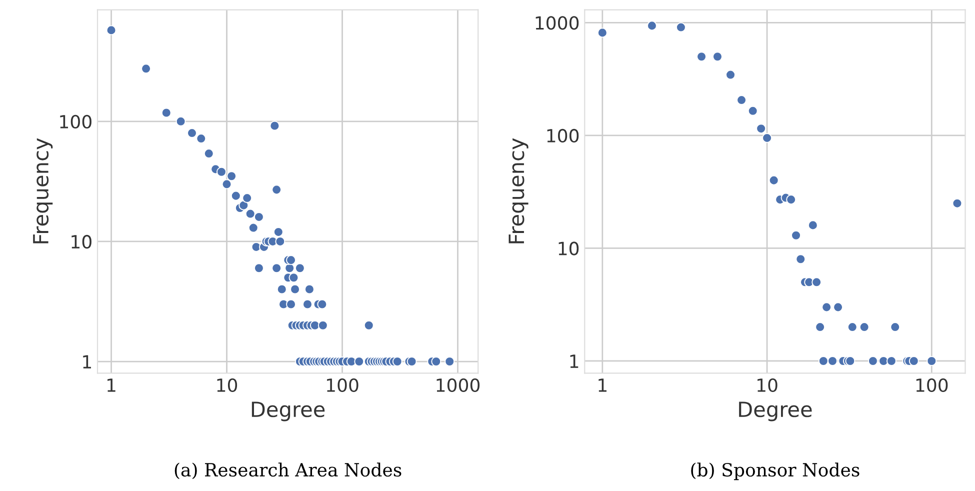 The width and height of the screenshot is (975, 491). Describe the element at coordinates (557, 23) in the screenshot. I see `y-tick-label: 1000` at that location.